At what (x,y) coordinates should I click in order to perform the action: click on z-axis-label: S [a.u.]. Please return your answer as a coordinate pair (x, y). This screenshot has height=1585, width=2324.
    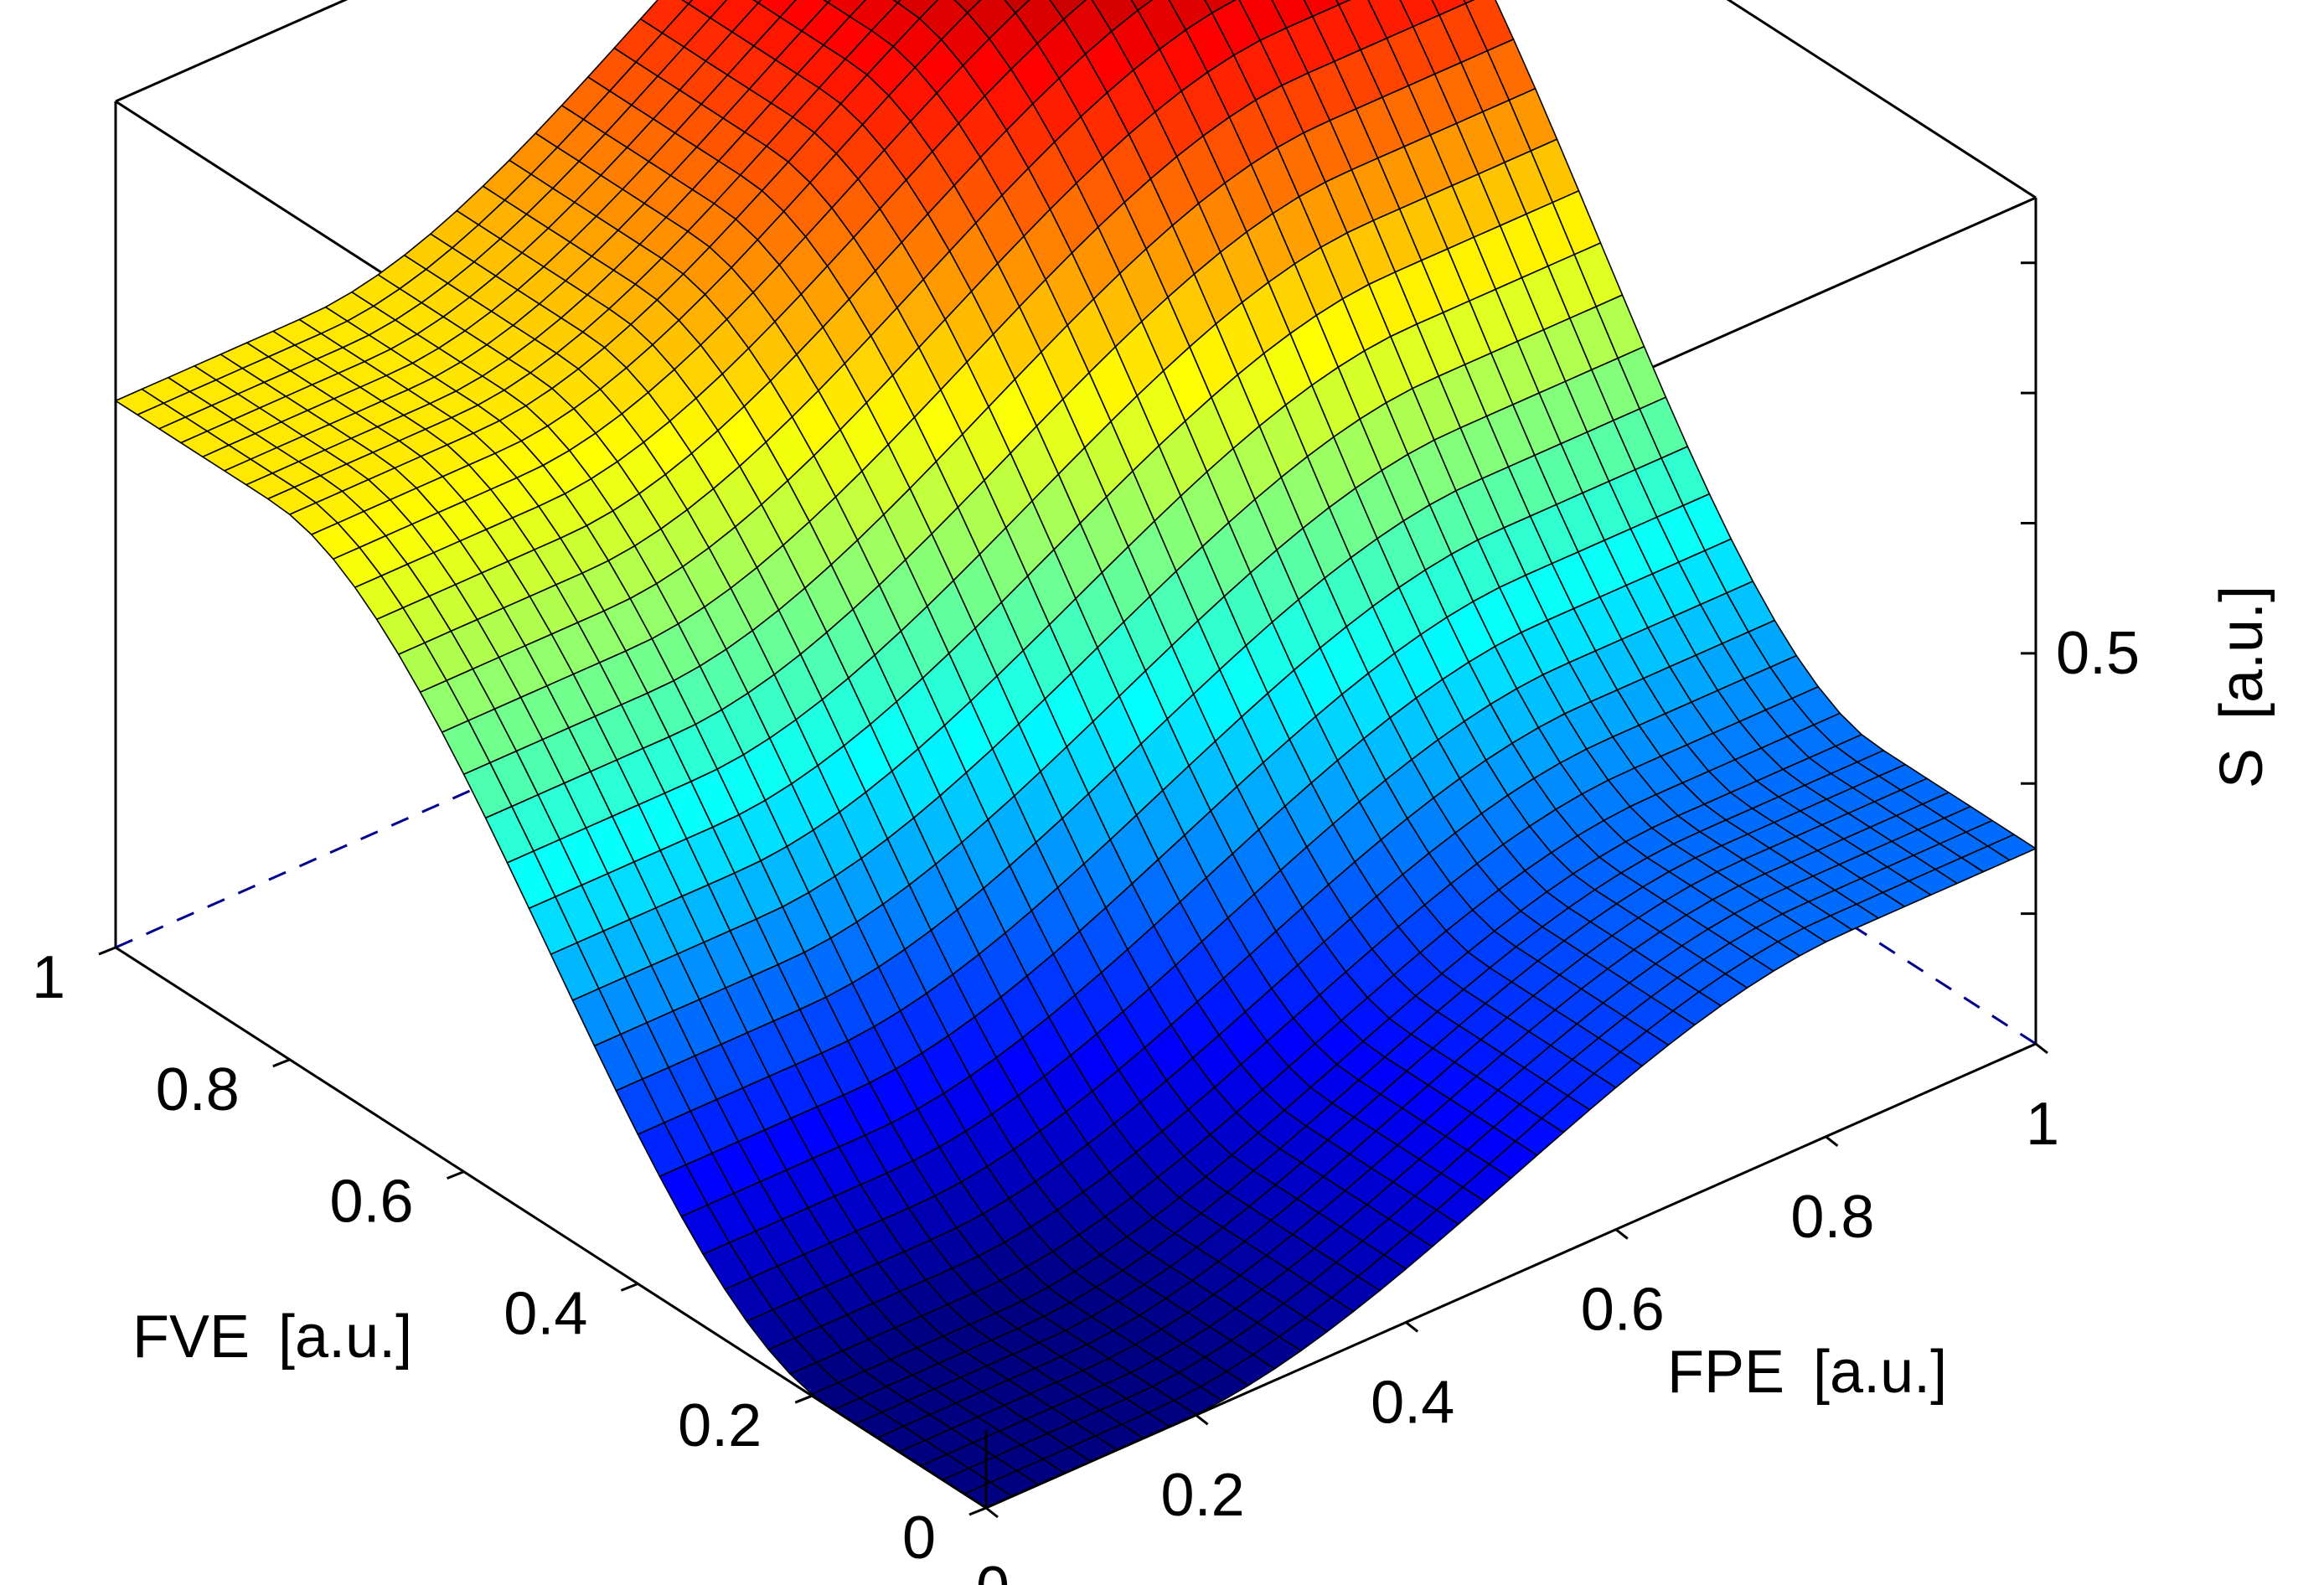
    Looking at the image, I should click on (2241, 687).